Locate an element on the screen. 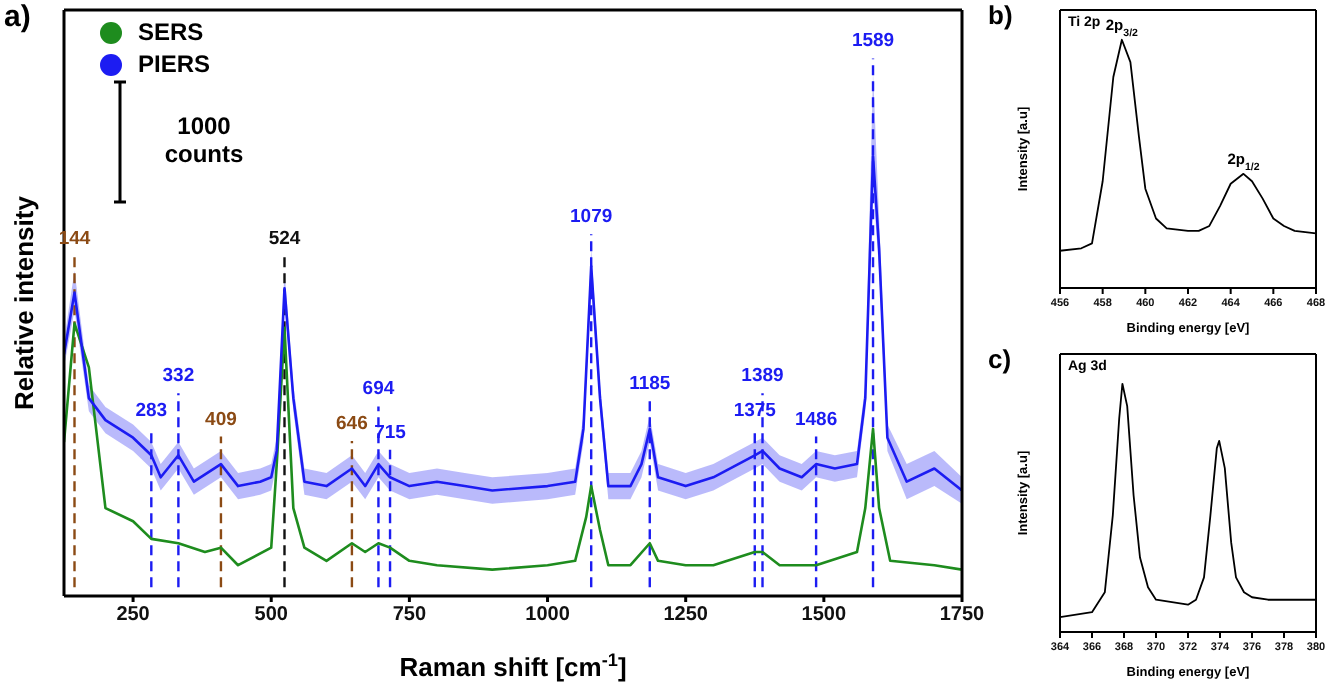 The image size is (1338, 688). chart-title: a) is located at coordinates (17, 17).